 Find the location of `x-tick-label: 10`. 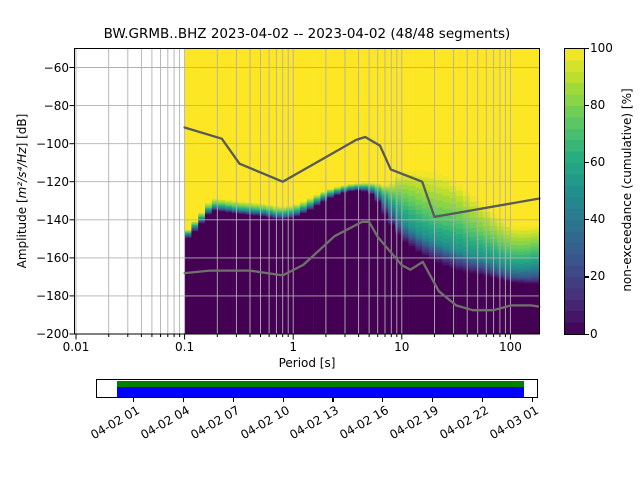

x-tick-label: 10 is located at coordinates (402, 347).